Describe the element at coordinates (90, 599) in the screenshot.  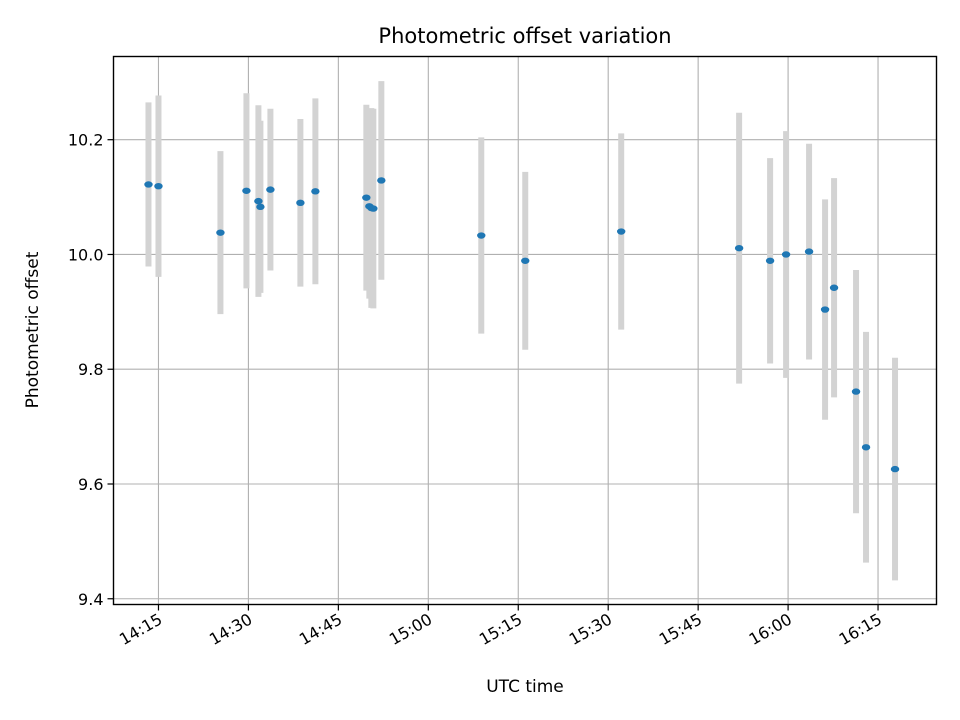
I see `y-tick-label: 9.4` at that location.